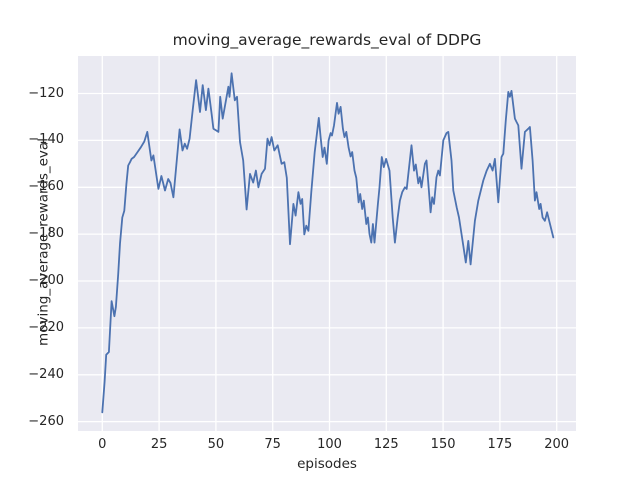  Describe the element at coordinates (386, 444) in the screenshot. I see `x-tick-label: 125` at that location.